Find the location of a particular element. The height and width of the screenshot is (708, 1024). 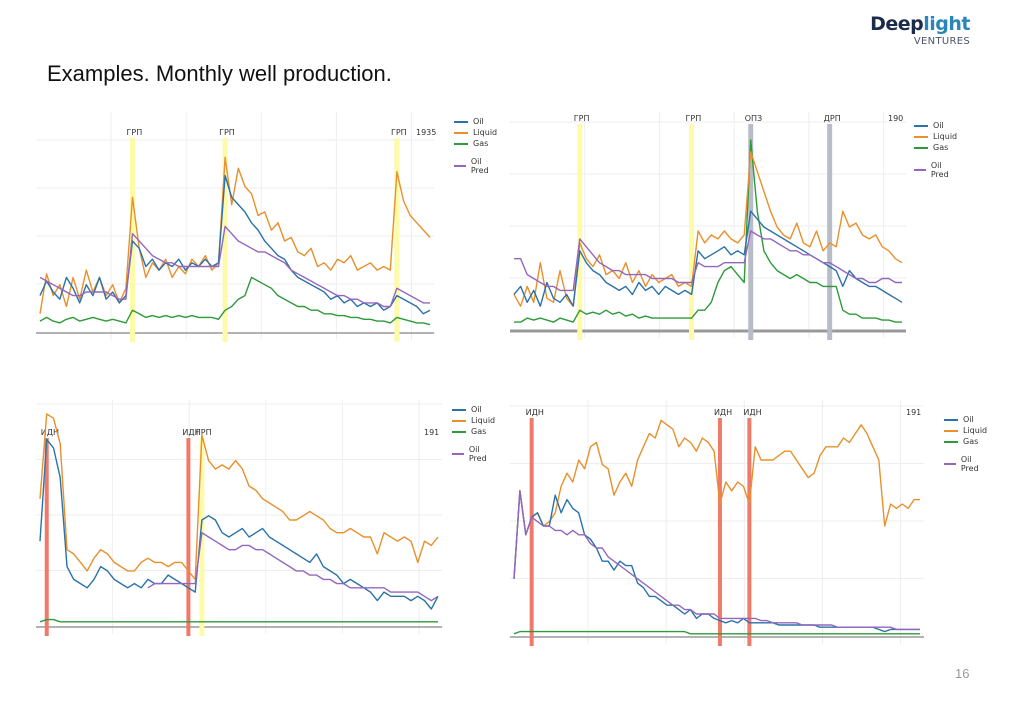

page-number: 16 is located at coordinates (962, 673).